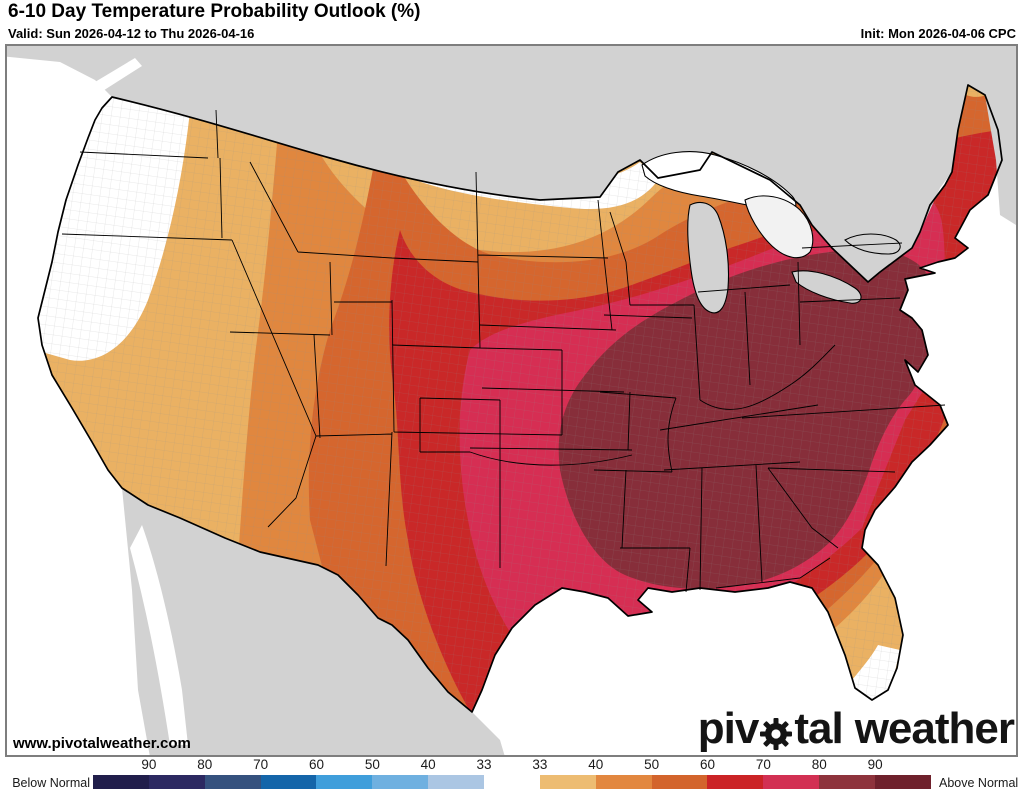 The image size is (1024, 791). What do you see at coordinates (131, 33) in the screenshot?
I see `valid-range-label: Valid: Sun 2026-04-12 to Thu 2026-04-16` at bounding box center [131, 33].